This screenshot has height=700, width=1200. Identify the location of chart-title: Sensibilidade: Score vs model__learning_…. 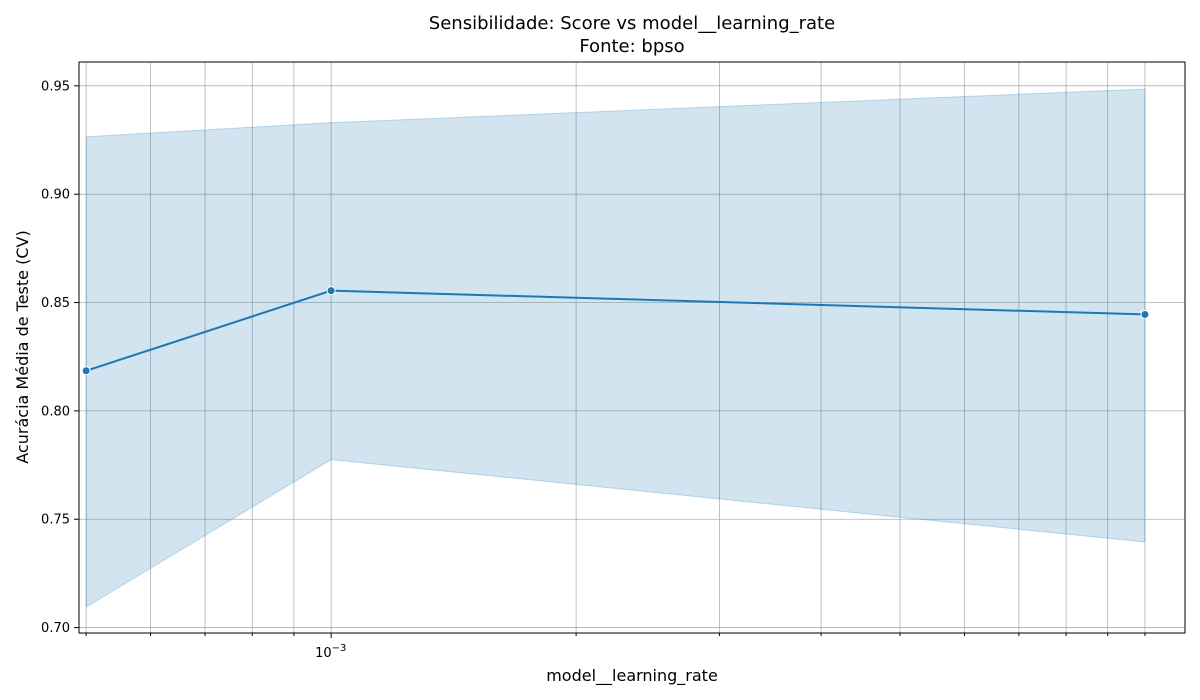
(632, 23).